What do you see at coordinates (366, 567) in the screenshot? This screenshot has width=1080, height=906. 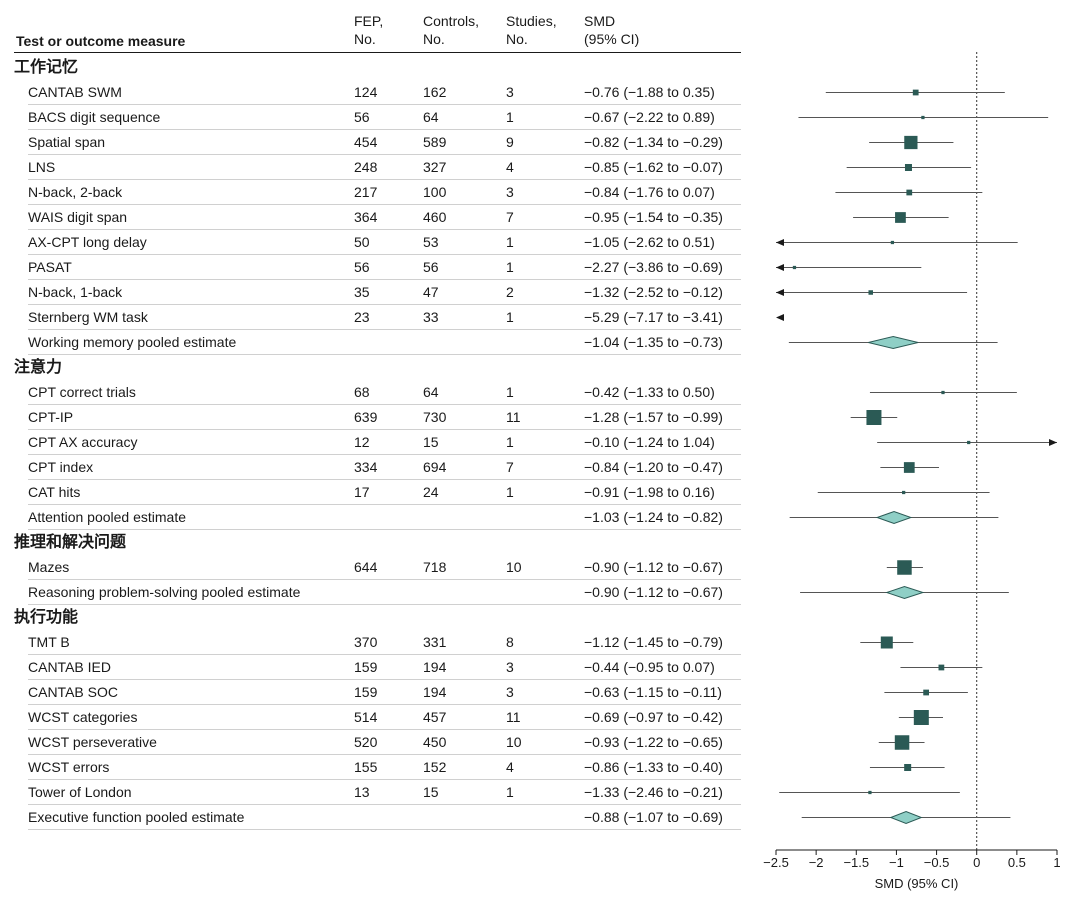 I see `fep-count: 644` at bounding box center [366, 567].